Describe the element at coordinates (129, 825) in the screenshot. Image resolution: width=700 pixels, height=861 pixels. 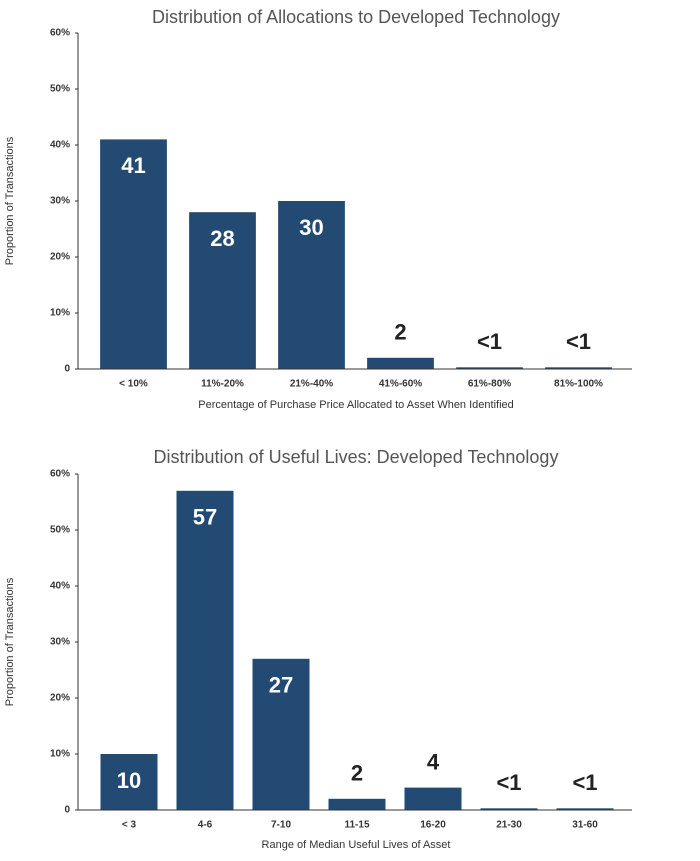
I see `x-tick-label: < 3` at that location.